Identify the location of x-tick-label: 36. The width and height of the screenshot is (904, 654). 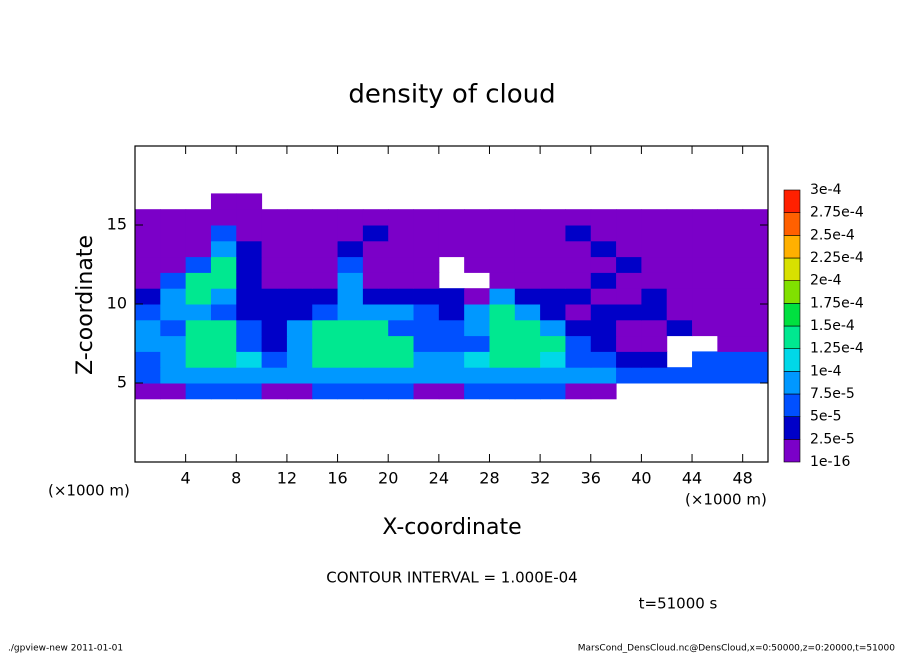
(591, 478).